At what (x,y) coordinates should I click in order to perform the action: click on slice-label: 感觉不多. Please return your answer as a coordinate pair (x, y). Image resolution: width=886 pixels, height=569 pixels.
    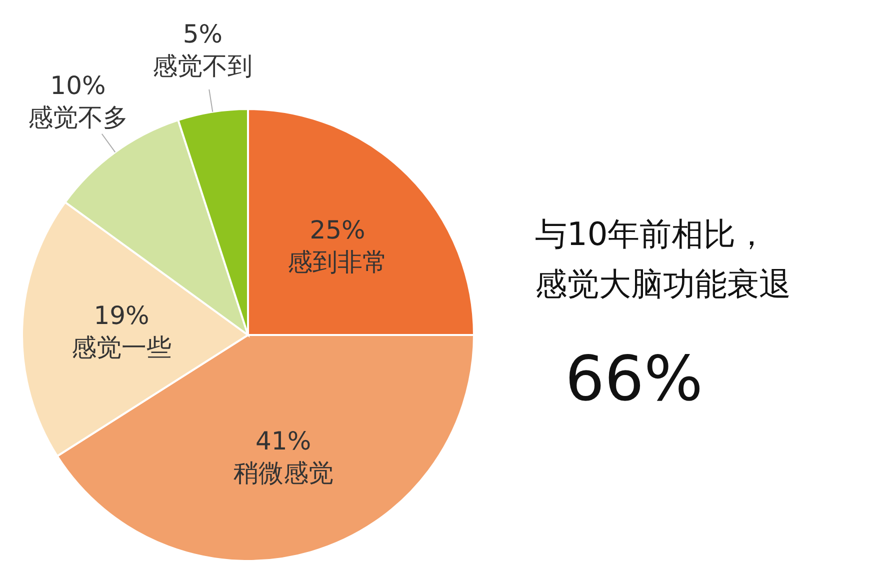
    Looking at the image, I should click on (78, 117).